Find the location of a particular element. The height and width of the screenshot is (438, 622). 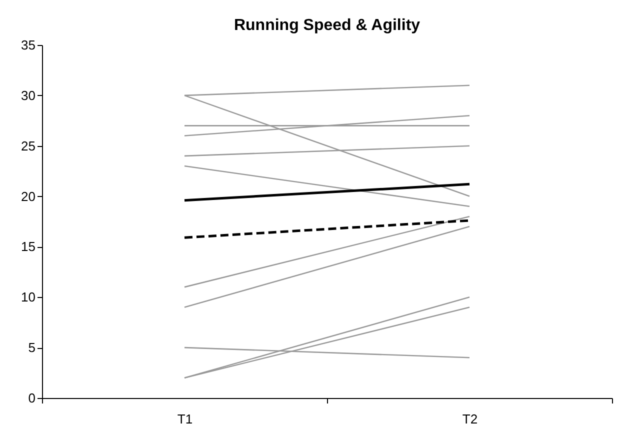

y-tick-label: 0 is located at coordinates (32, 398).